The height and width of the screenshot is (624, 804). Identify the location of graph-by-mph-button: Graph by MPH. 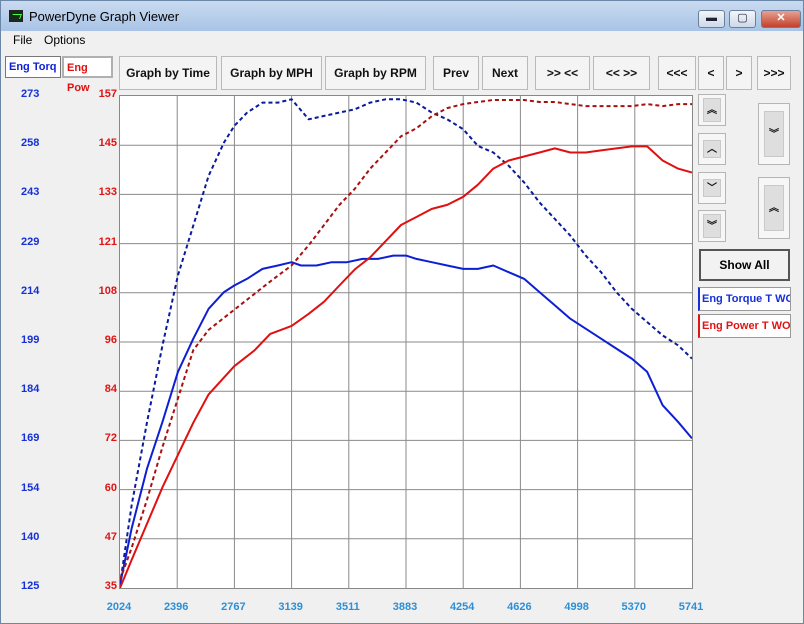
(271, 73).